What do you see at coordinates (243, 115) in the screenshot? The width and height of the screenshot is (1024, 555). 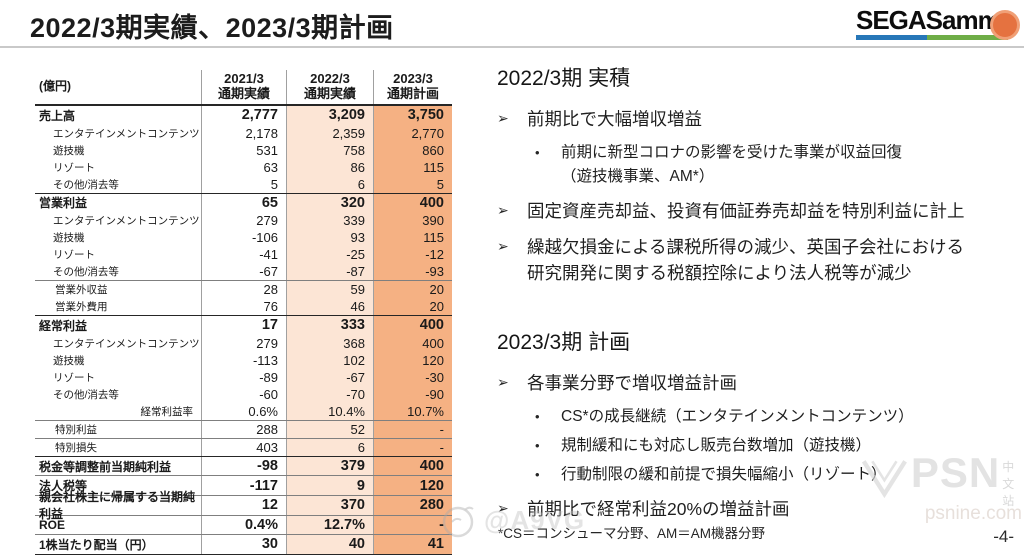 I see `value-cell: 2,777` at bounding box center [243, 115].